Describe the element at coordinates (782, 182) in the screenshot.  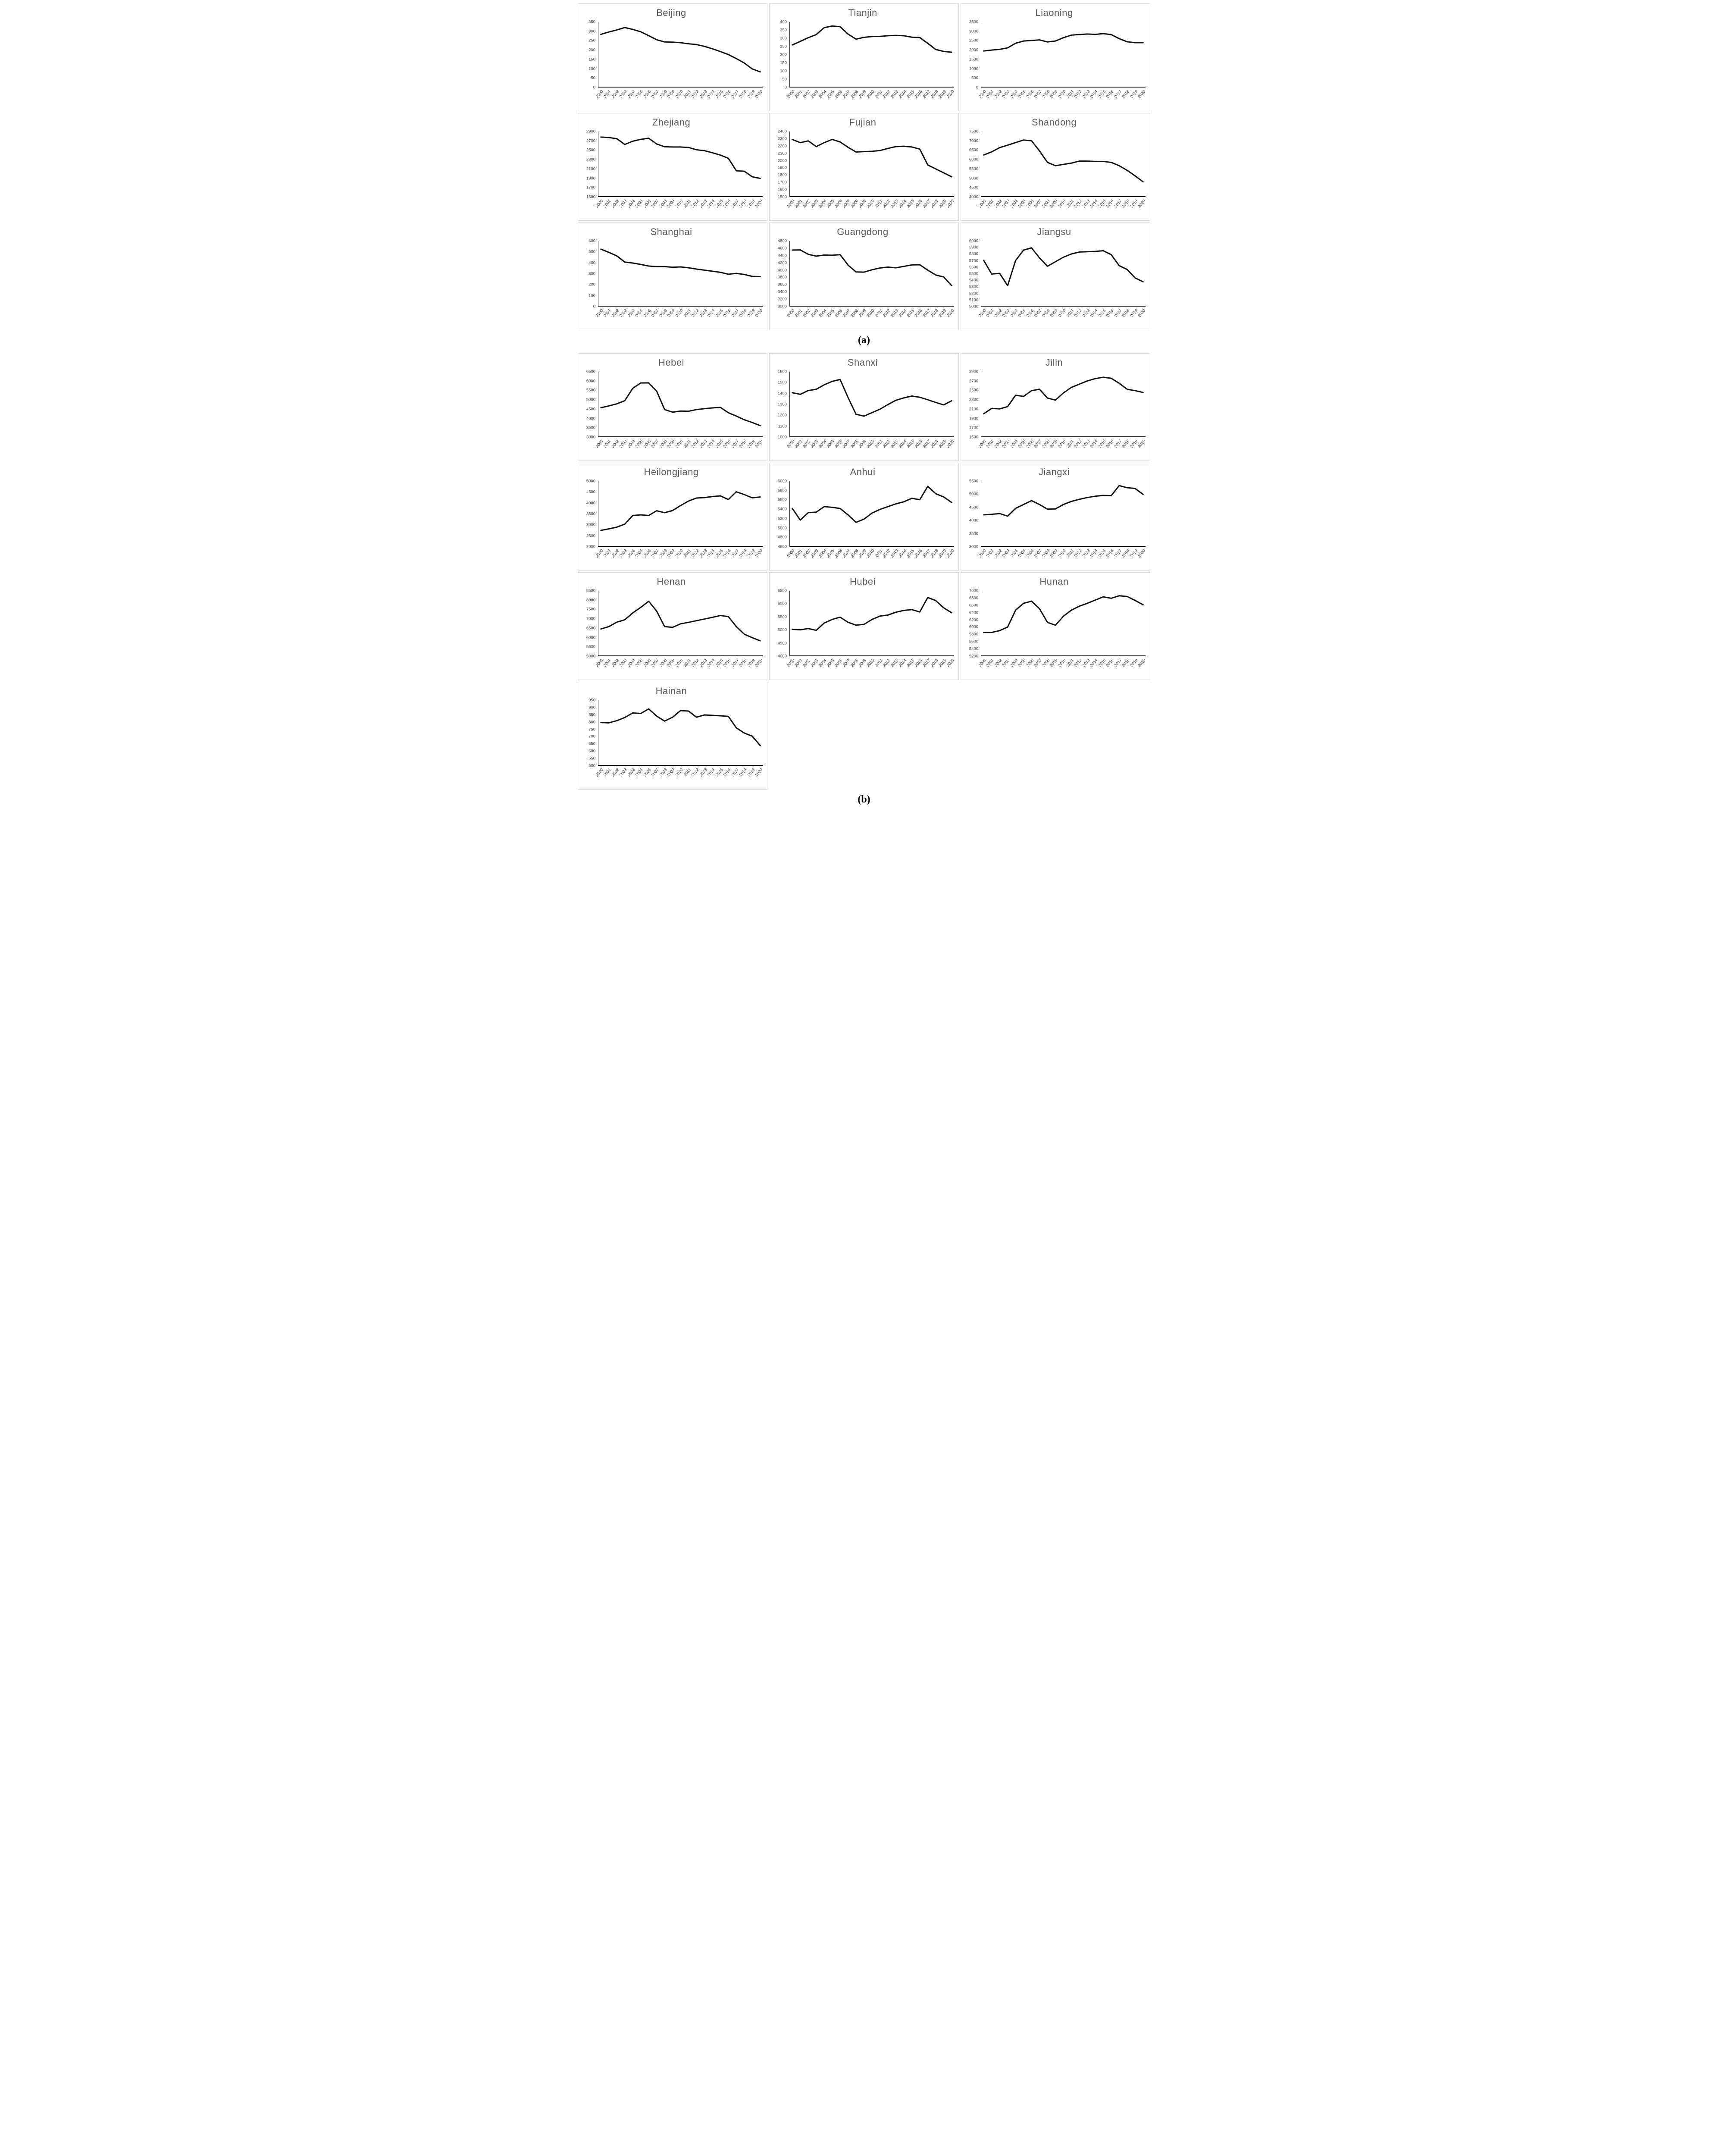
I see `y-tick-label: 1700` at that location.